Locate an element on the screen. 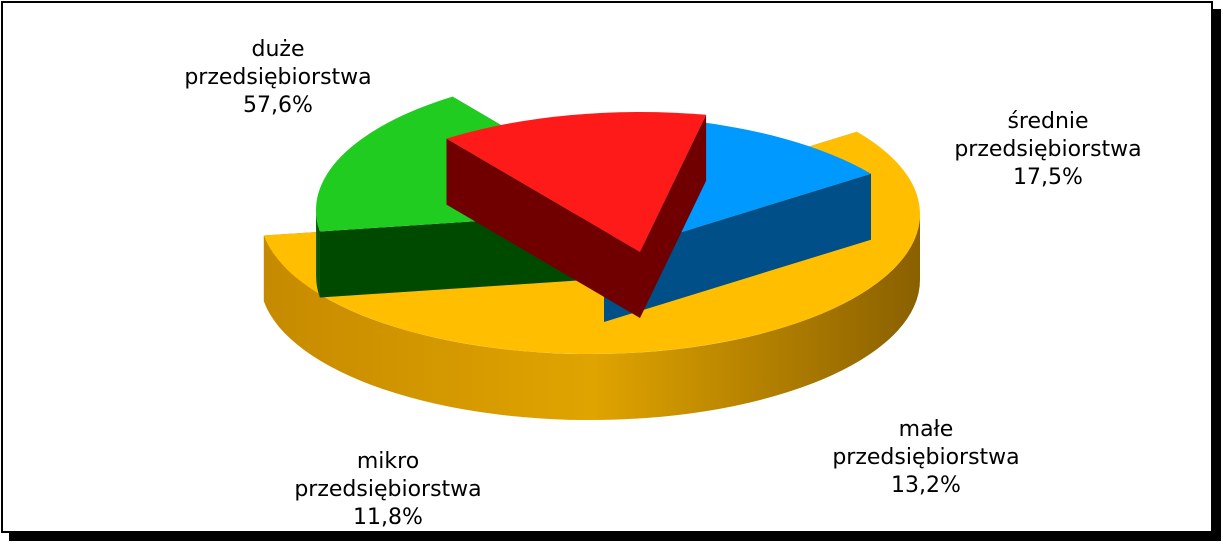 The image size is (1223, 544). pie-slice-wall-małe-0 is located at coordinates (543, 228).